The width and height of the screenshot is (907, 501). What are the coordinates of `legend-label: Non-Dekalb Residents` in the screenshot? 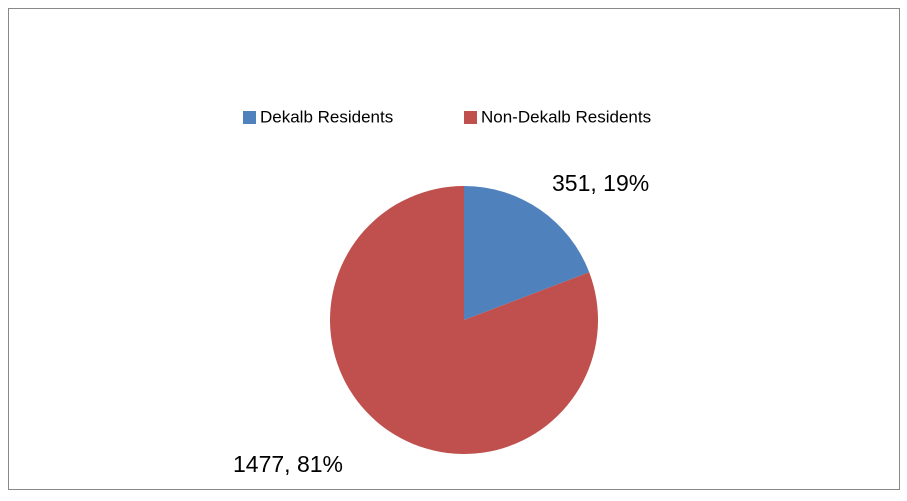 It's located at (566, 116).